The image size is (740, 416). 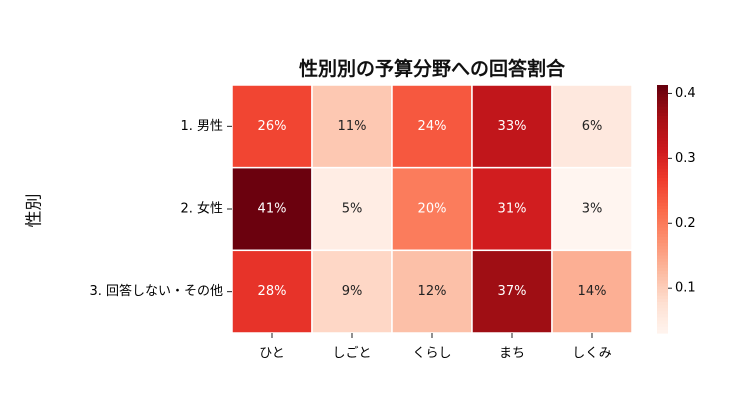 I want to click on x-tick-label: しごと, so click(x=351, y=353).